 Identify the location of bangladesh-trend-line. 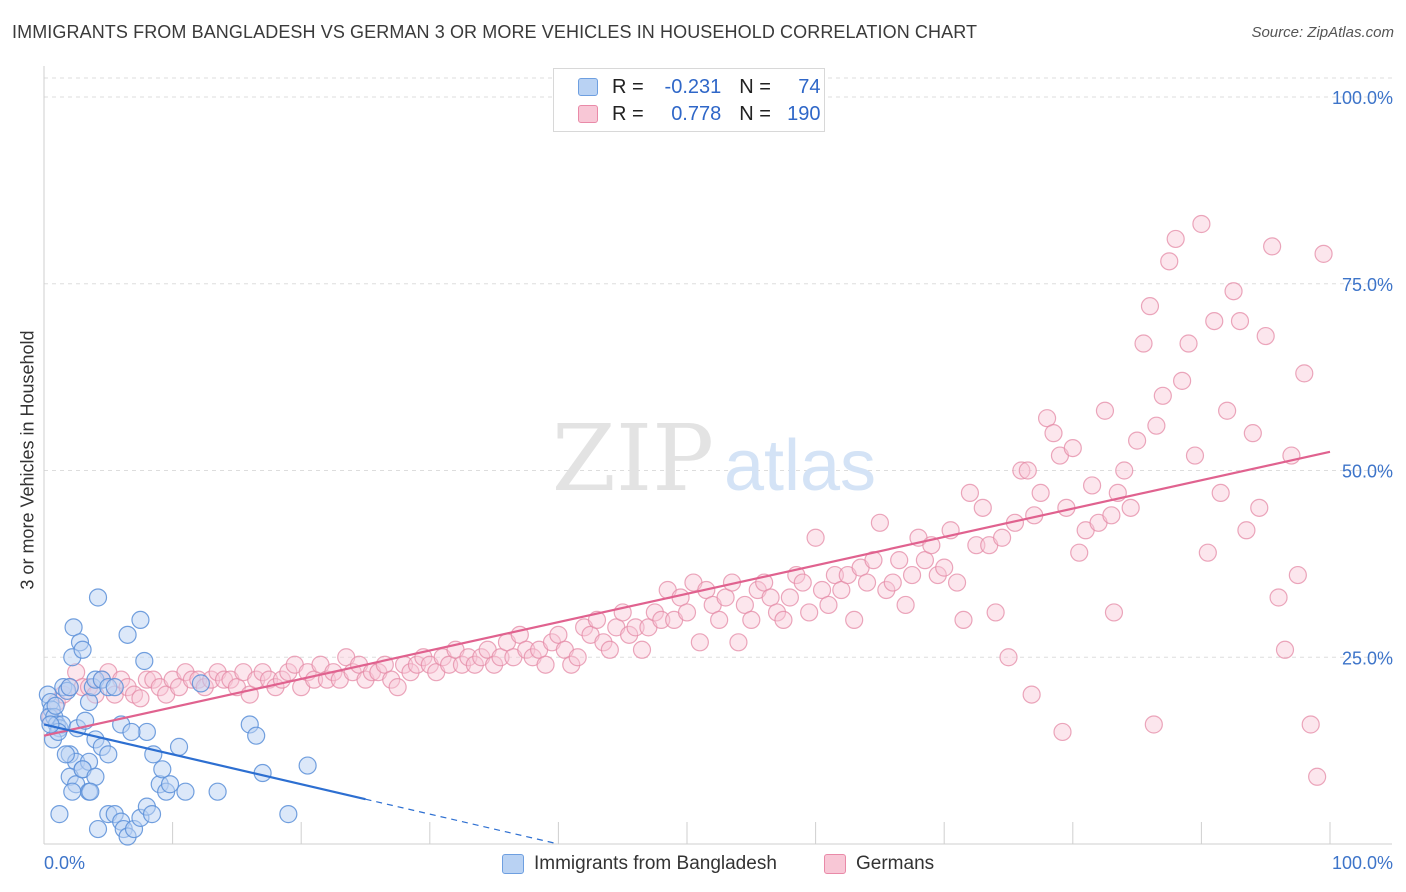
(204, 762).